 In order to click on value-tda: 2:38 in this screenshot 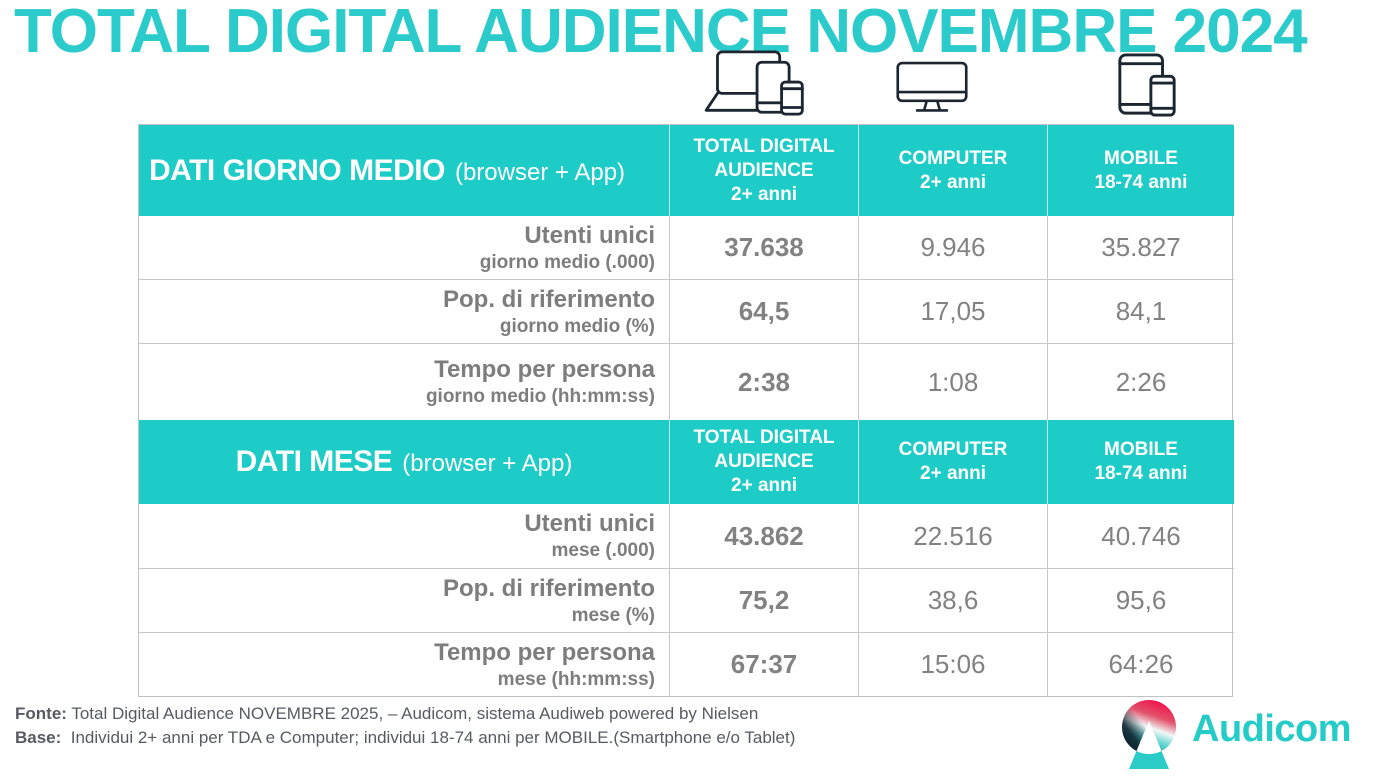, I will do `click(763, 381)`.